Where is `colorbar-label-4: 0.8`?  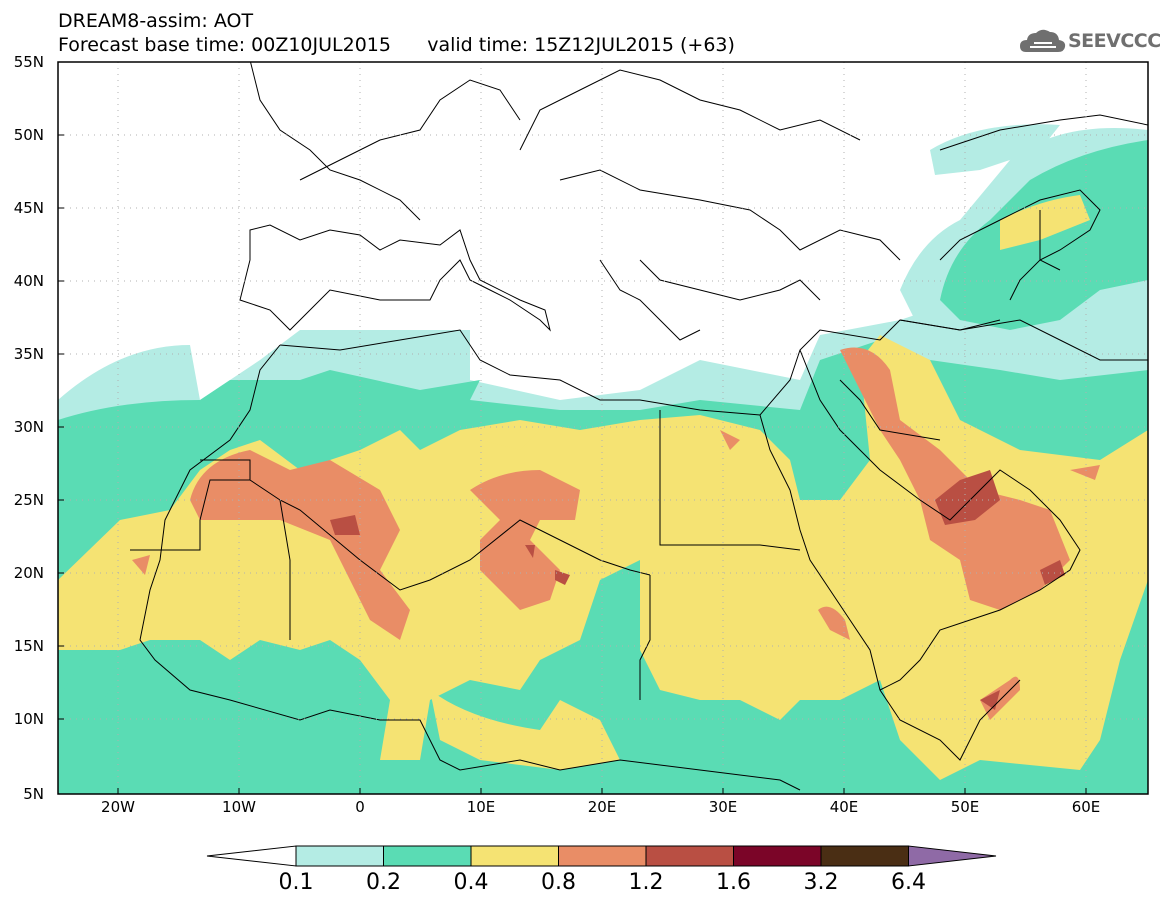 colorbar-label-4: 0.8 is located at coordinates (558, 882).